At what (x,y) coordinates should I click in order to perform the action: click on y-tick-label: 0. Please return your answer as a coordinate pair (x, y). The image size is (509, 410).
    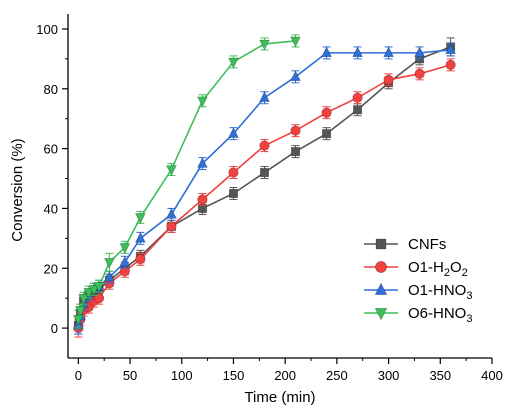
    Looking at the image, I should click on (54, 328).